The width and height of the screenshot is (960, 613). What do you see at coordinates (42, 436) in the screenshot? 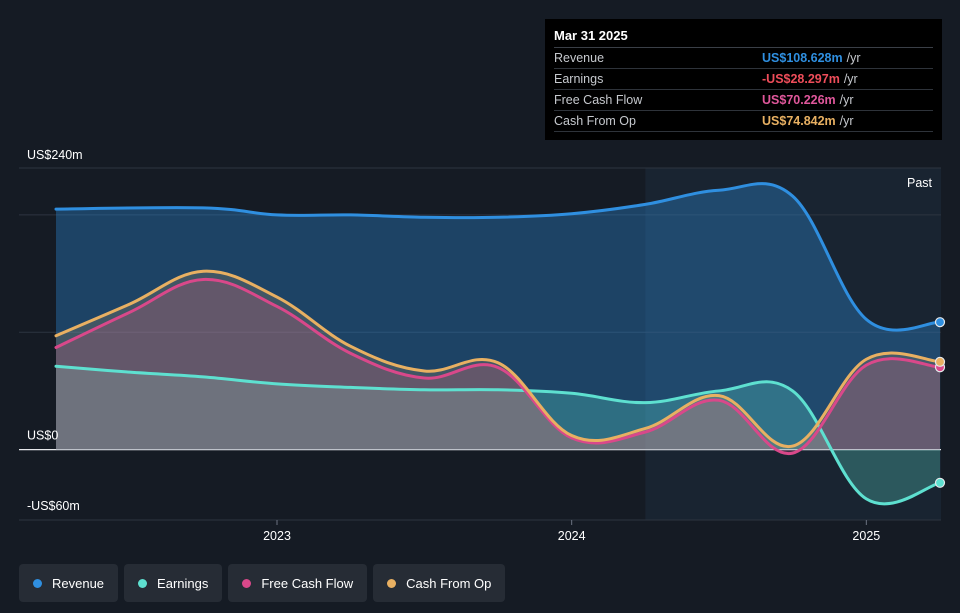
I see `y-axis-label: US$0` at bounding box center [42, 436].